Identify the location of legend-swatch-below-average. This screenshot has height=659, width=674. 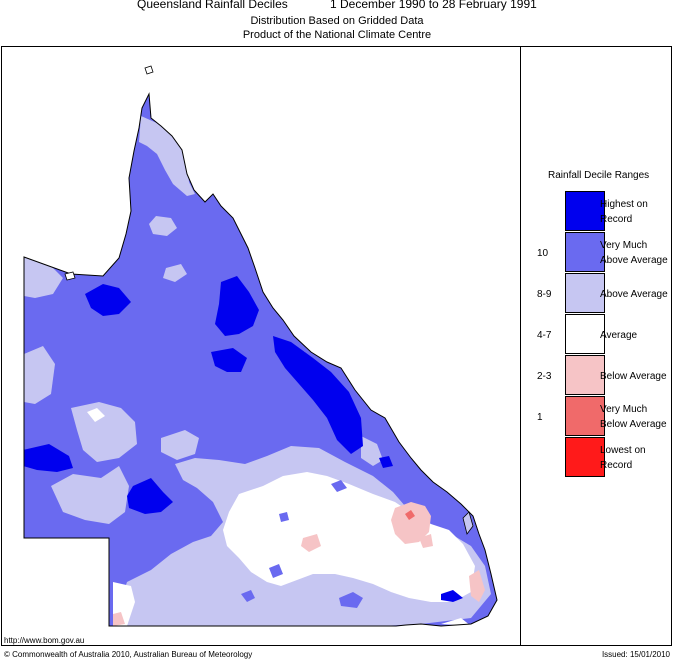
(585, 375).